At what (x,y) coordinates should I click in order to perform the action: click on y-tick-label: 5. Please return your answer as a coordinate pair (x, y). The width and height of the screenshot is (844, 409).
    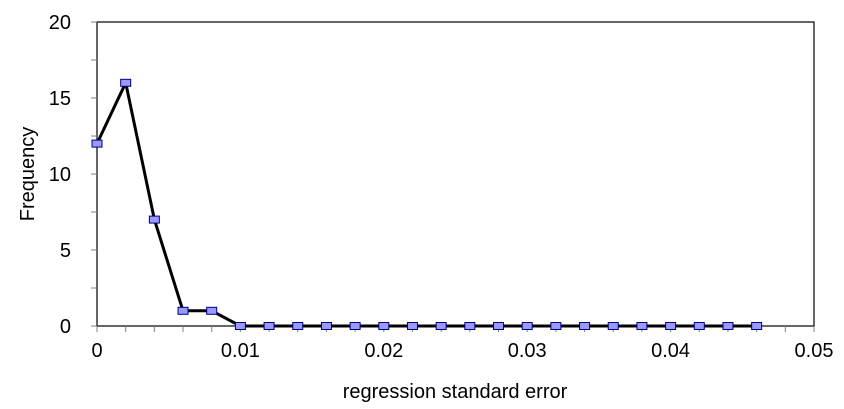
    Looking at the image, I should click on (65, 251).